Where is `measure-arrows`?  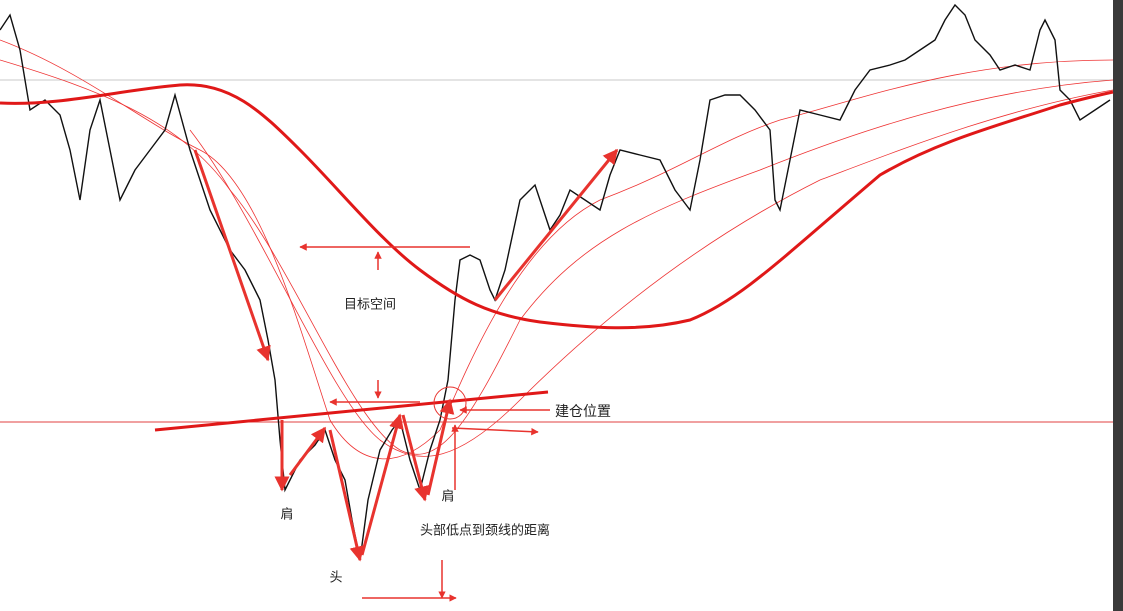
measure-arrows is located at coordinates (424, 422).